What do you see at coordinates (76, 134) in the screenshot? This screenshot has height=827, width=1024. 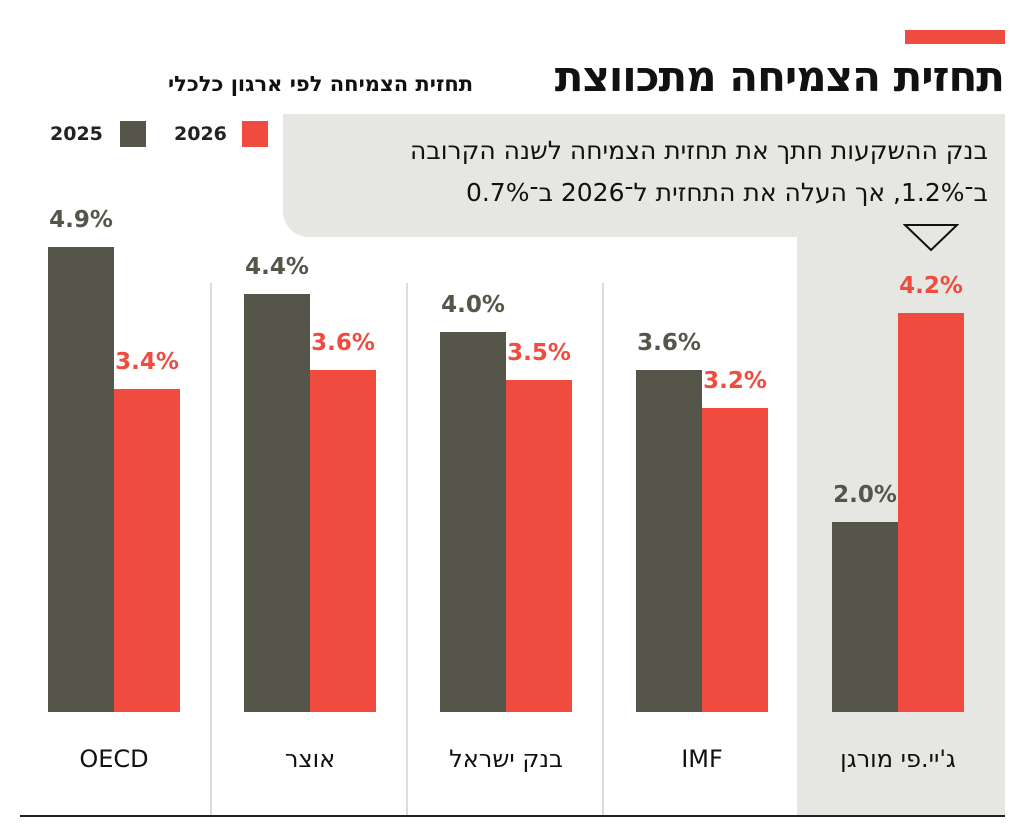 I see `legend-label-2025: 2025` at bounding box center [76, 134].